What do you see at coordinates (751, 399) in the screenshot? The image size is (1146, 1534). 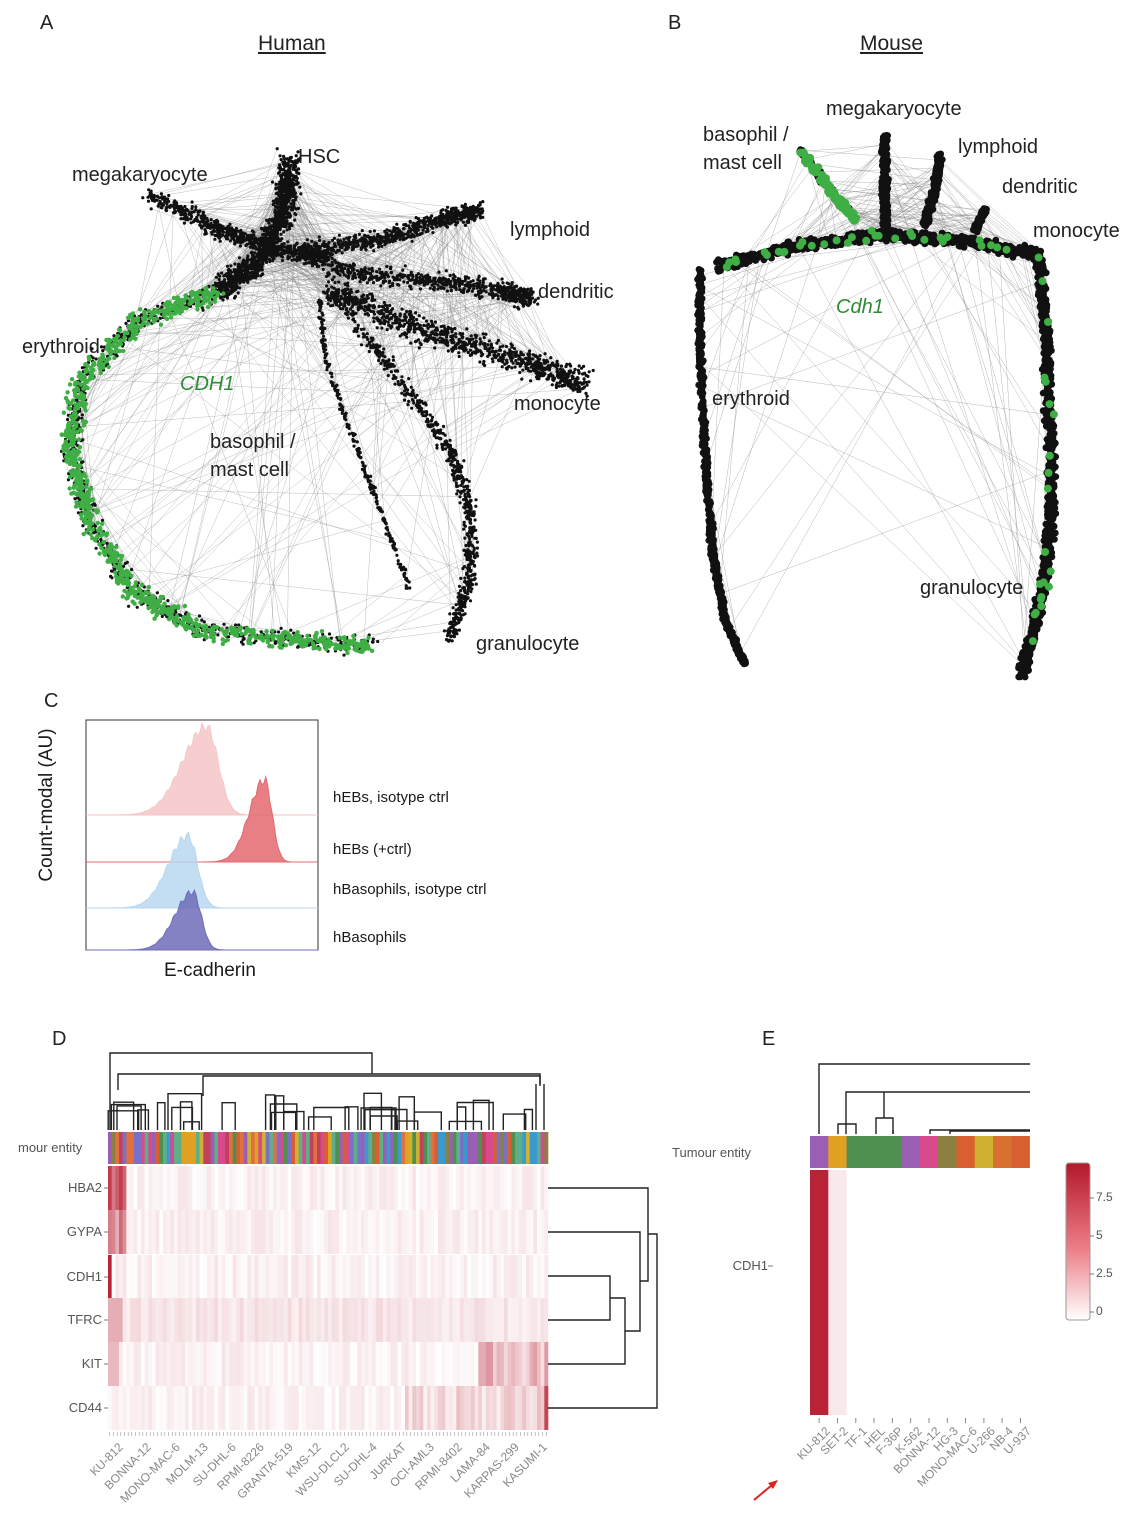 I see `label-b-erythroid: erythroid` at bounding box center [751, 399].